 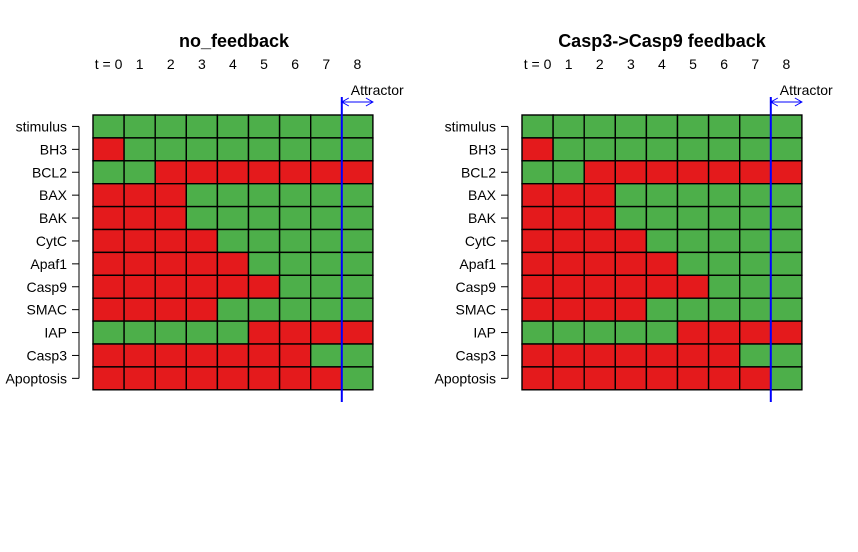 I want to click on gene-label: BH3, so click(x=53, y=149).